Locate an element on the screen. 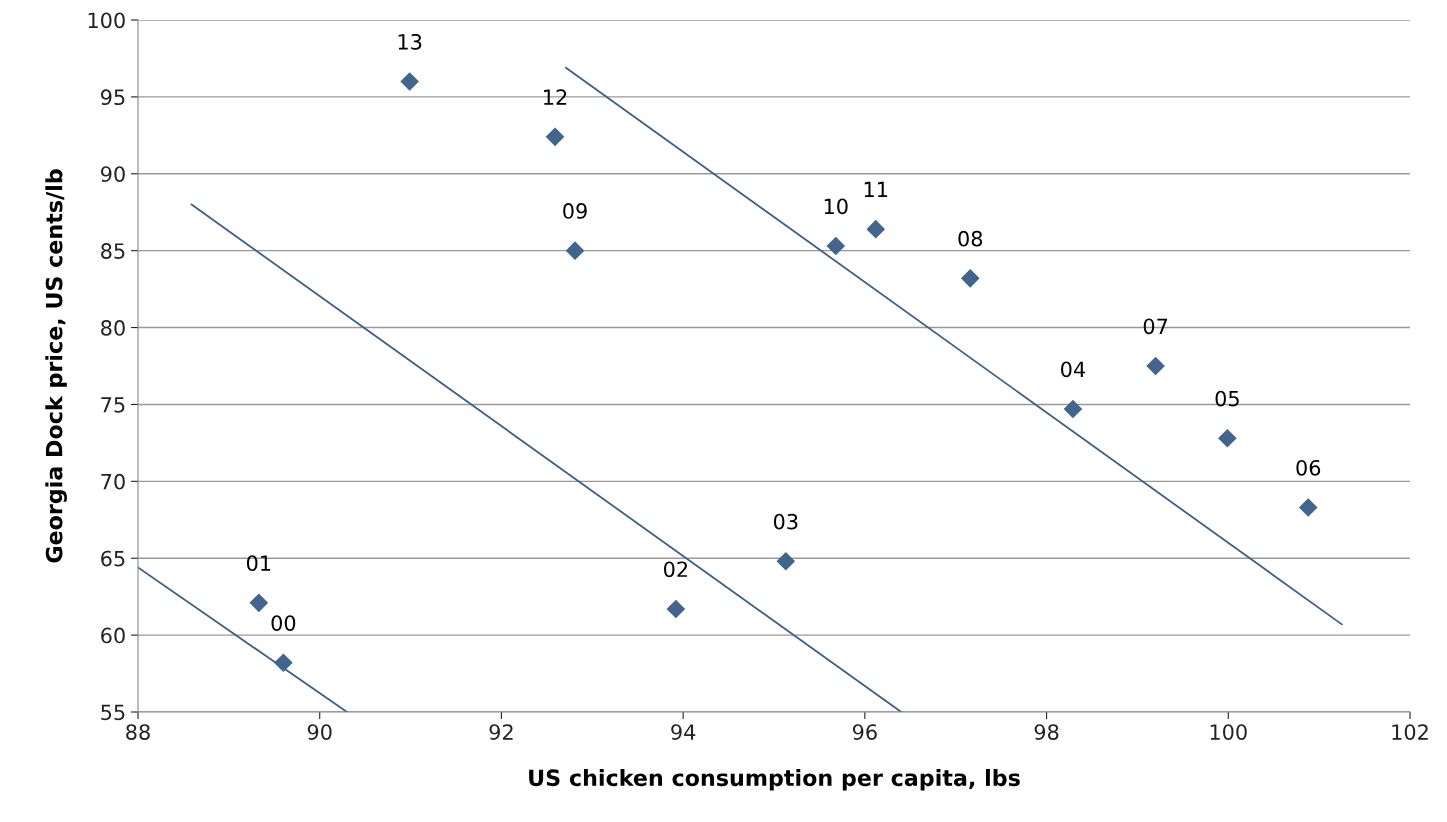 This screenshot has width=1447, height=822. annotation: 10 is located at coordinates (836, 206).